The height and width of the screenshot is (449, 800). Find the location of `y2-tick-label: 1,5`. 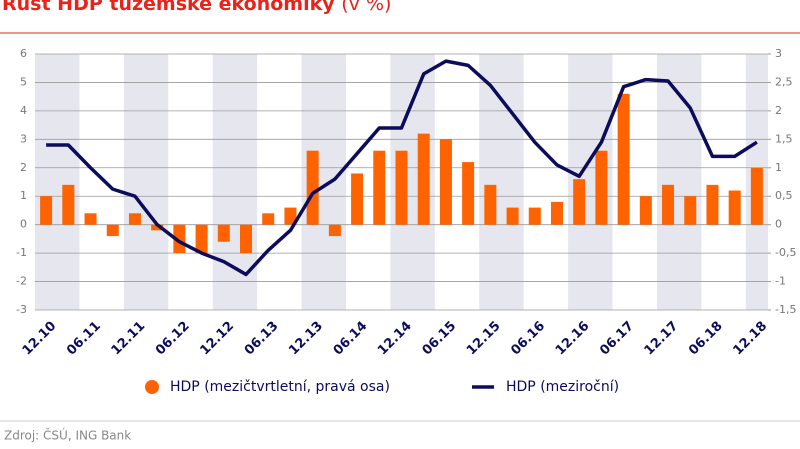

y2-tick-label: 1,5 is located at coordinates (784, 138).